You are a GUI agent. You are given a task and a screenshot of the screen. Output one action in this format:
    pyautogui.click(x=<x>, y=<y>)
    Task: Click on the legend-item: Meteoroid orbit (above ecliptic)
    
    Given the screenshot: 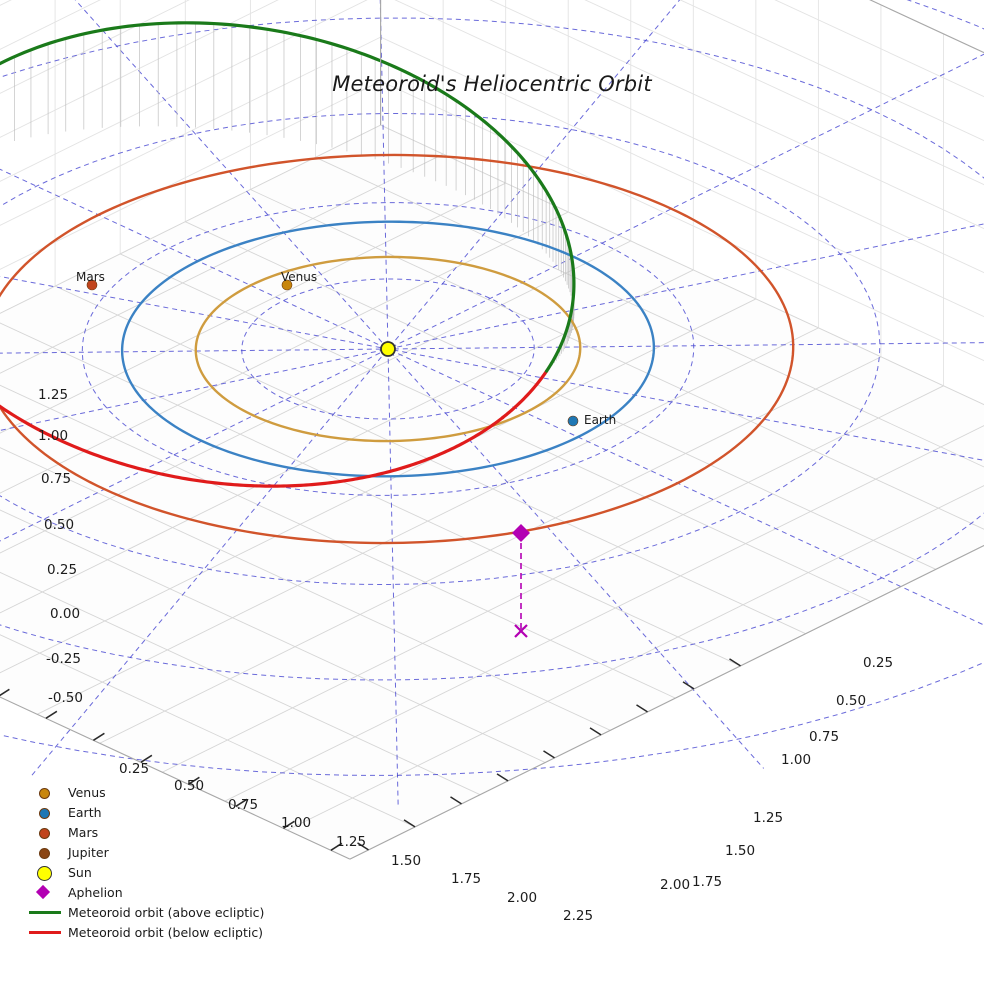 What is the action you would take?
    pyautogui.click(x=162, y=912)
    